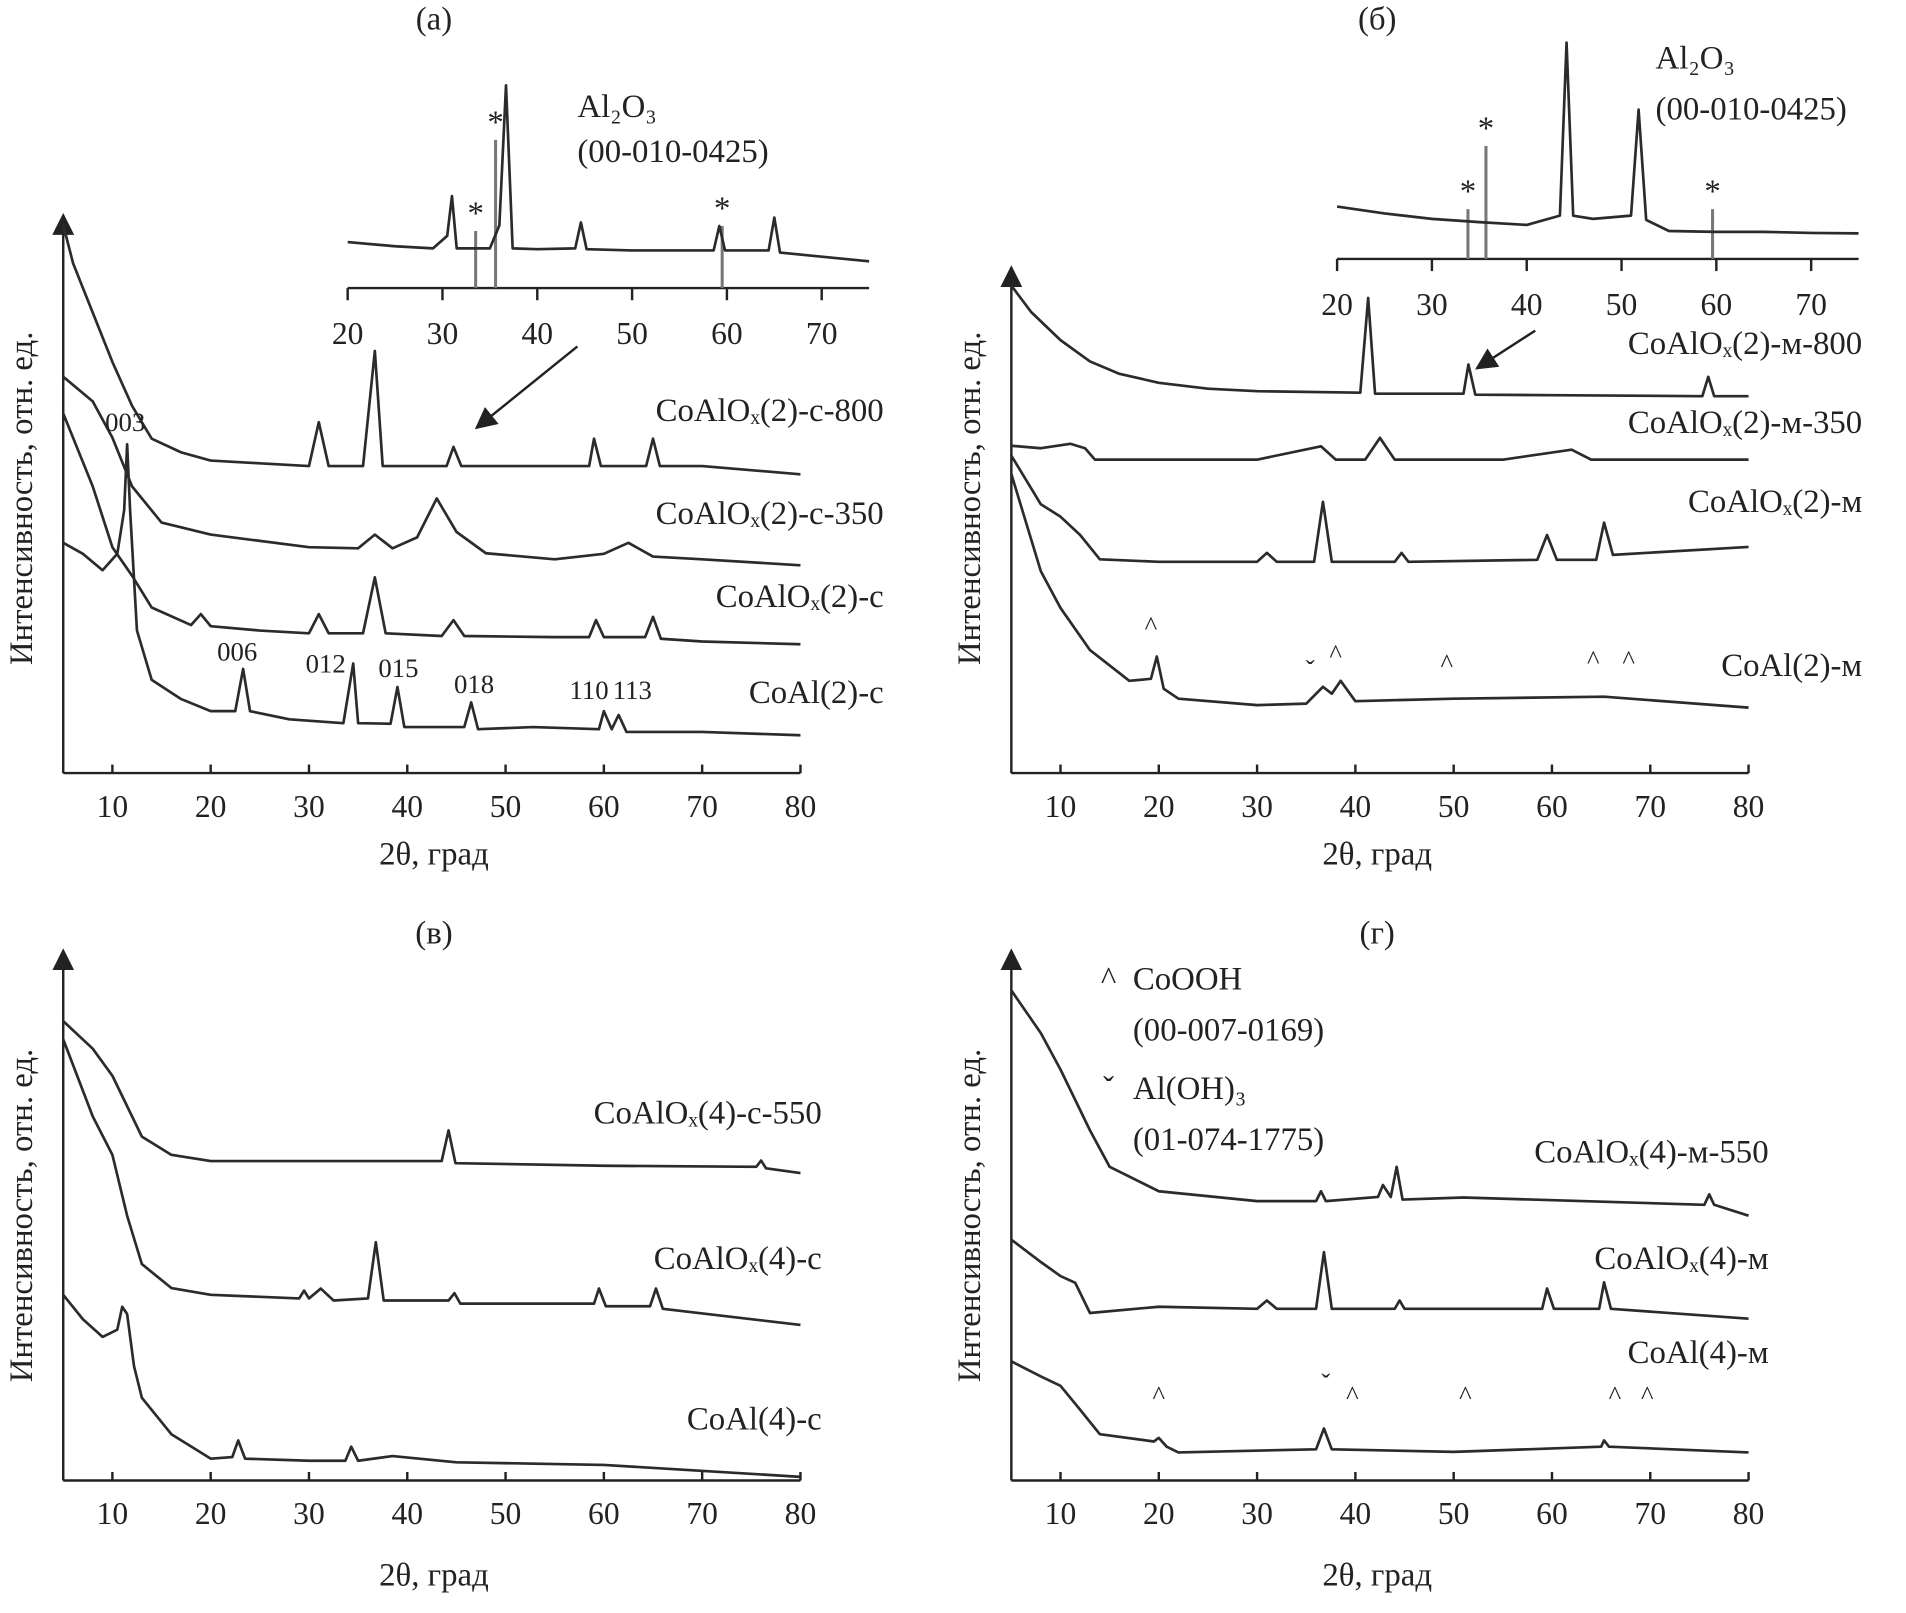 Image resolution: width=1906 pixels, height=1613 pixels. I want to click on panel-title: (в), so click(433, 933).